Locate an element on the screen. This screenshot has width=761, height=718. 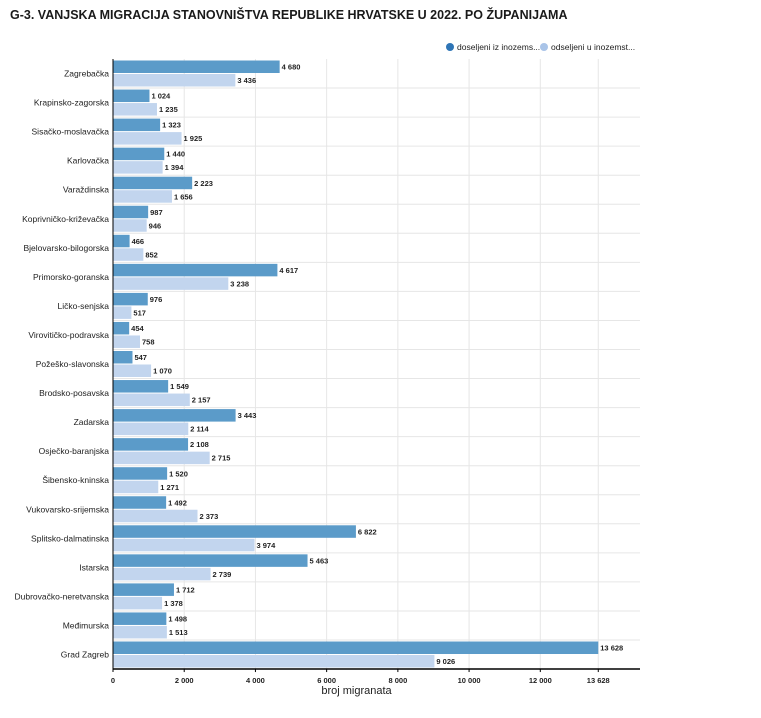
category-label: Koprivničko-križevačka is located at coordinates (65, 219).